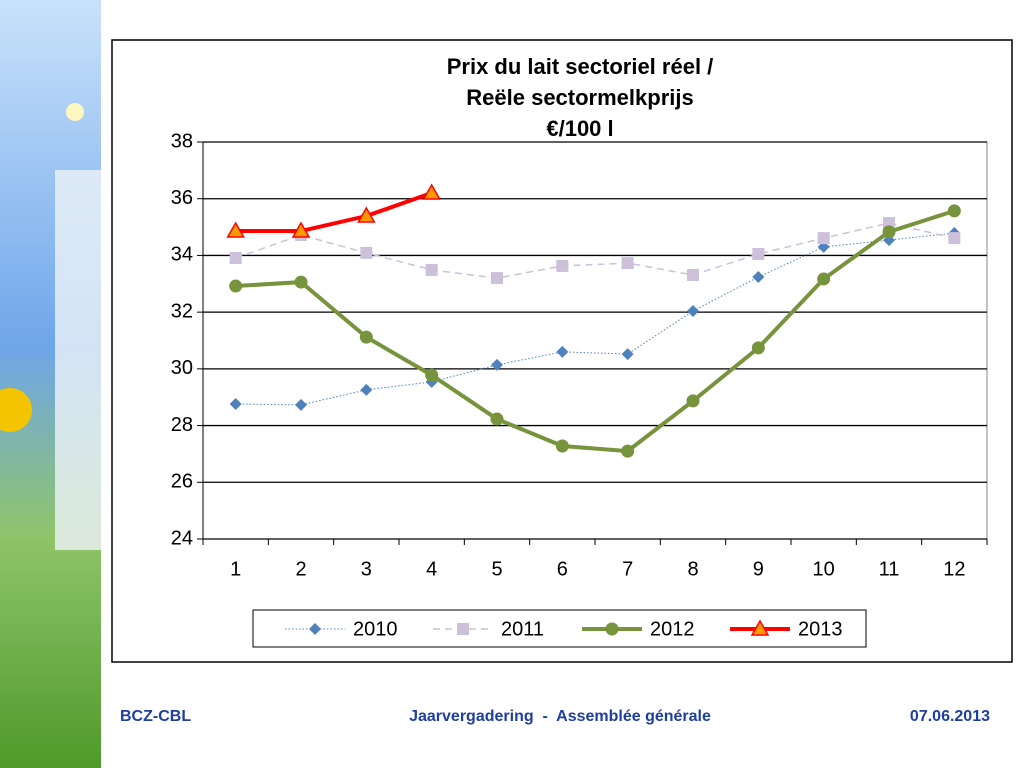  What do you see at coordinates (155, 716) in the screenshot?
I see `footer-left: BCZ-CBL` at bounding box center [155, 716].